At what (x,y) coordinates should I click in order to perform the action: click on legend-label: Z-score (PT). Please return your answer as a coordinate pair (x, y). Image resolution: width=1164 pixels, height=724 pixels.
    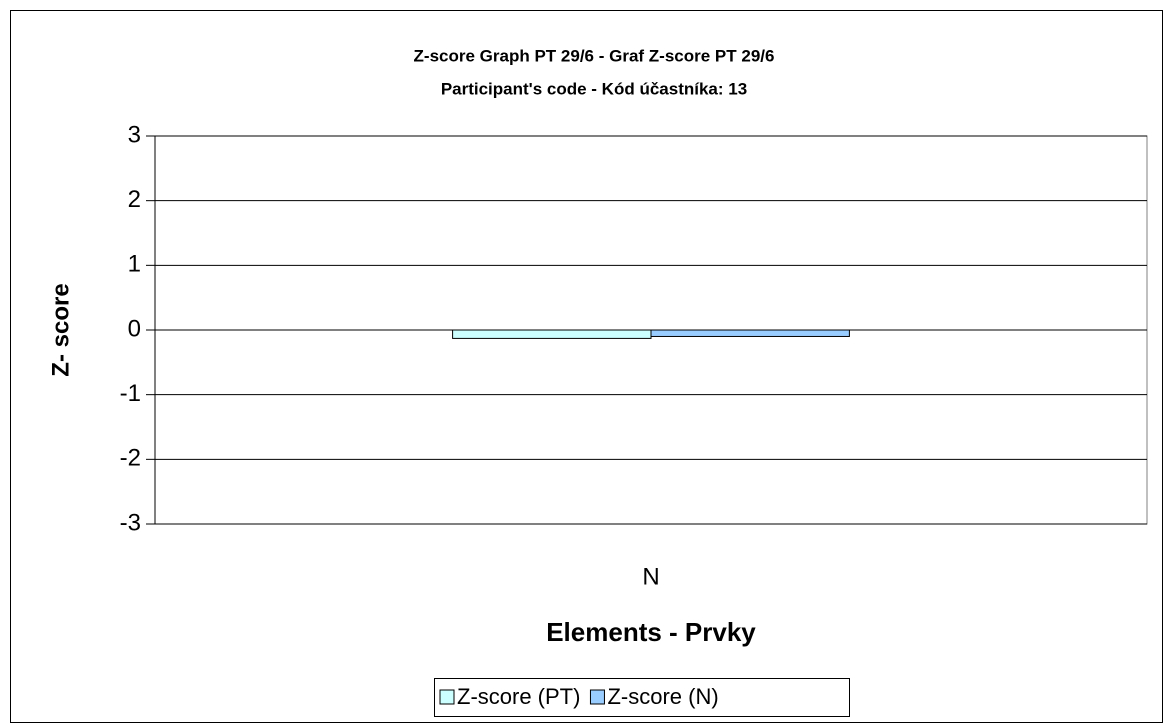
    Looking at the image, I should click on (518, 696).